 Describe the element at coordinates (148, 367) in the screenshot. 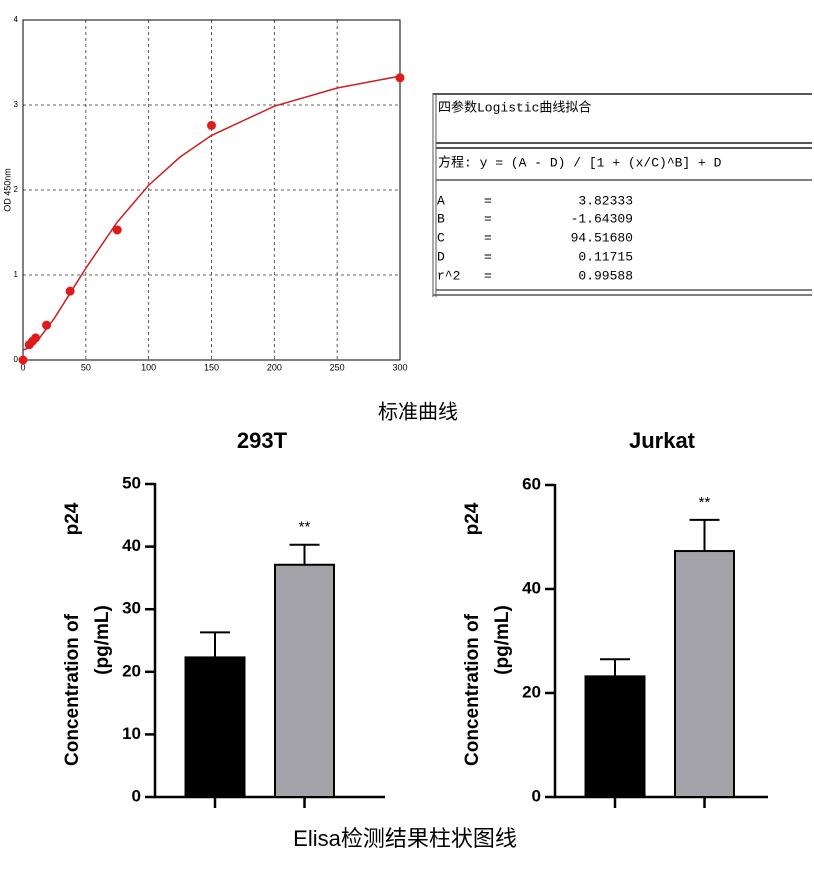

I see `x-tick-label: 100` at that location.